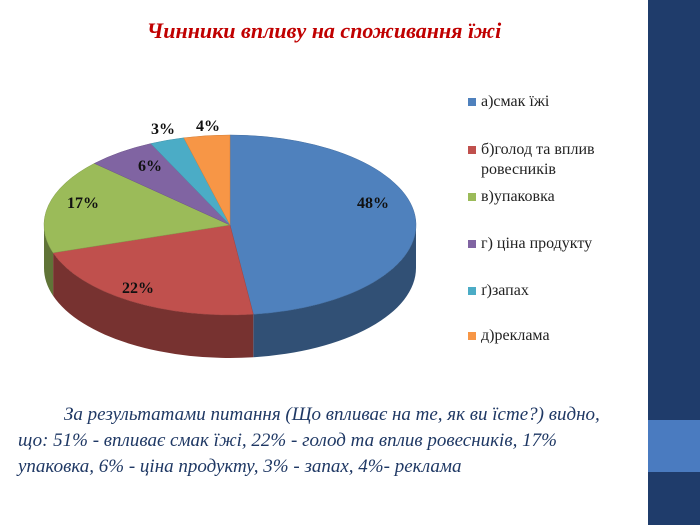  What do you see at coordinates (515, 335) in the screenshot?
I see `legend-label: д)реклама` at bounding box center [515, 335].